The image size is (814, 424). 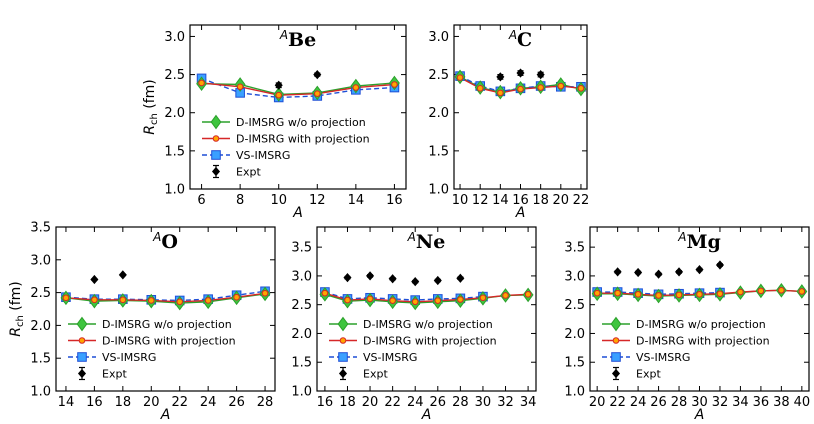 I want to click on y-tick-label: 3.5, so click(x=574, y=248).